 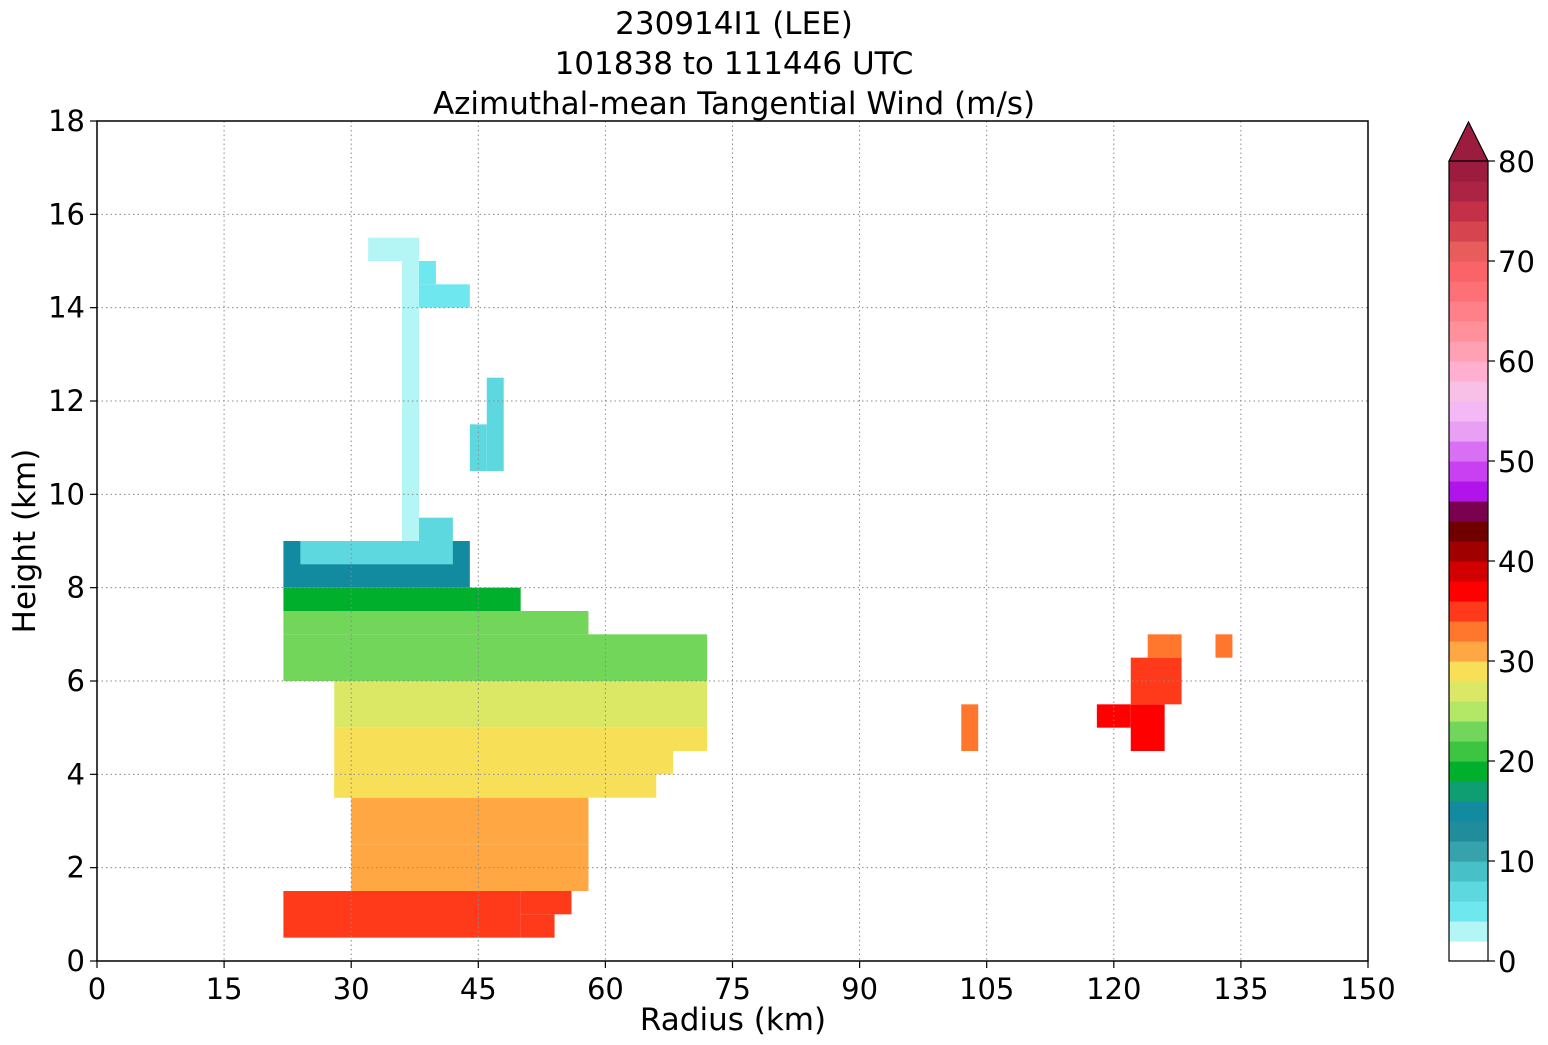 What do you see at coordinates (1516, 362) in the screenshot?
I see `colorbar-tick-label: 60` at bounding box center [1516, 362].